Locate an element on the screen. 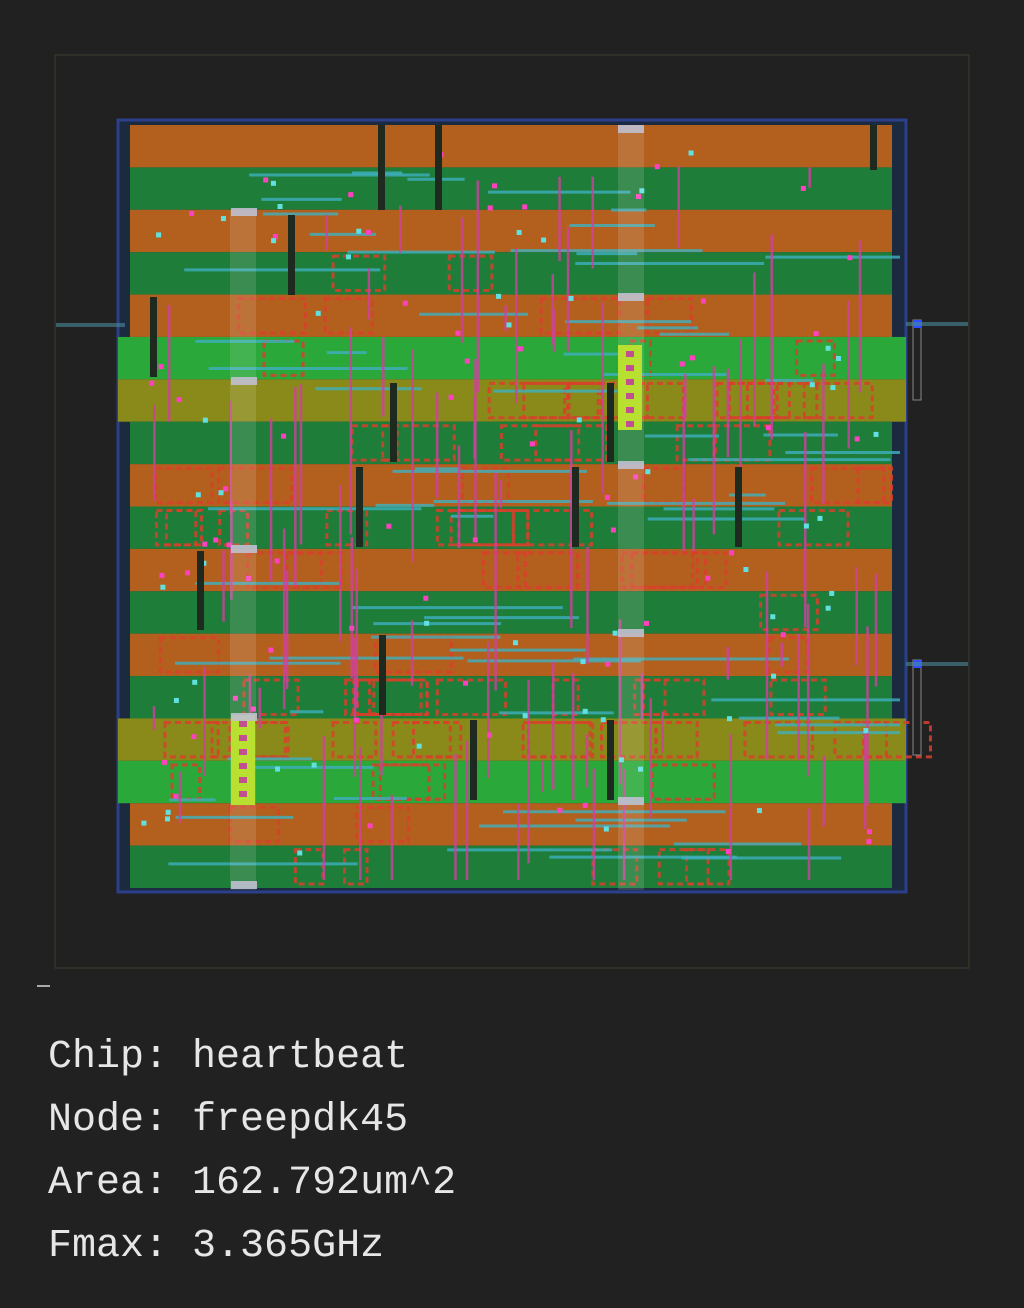 The height and width of the screenshot is (1308, 1024). pin is located at coordinates (917, 707).